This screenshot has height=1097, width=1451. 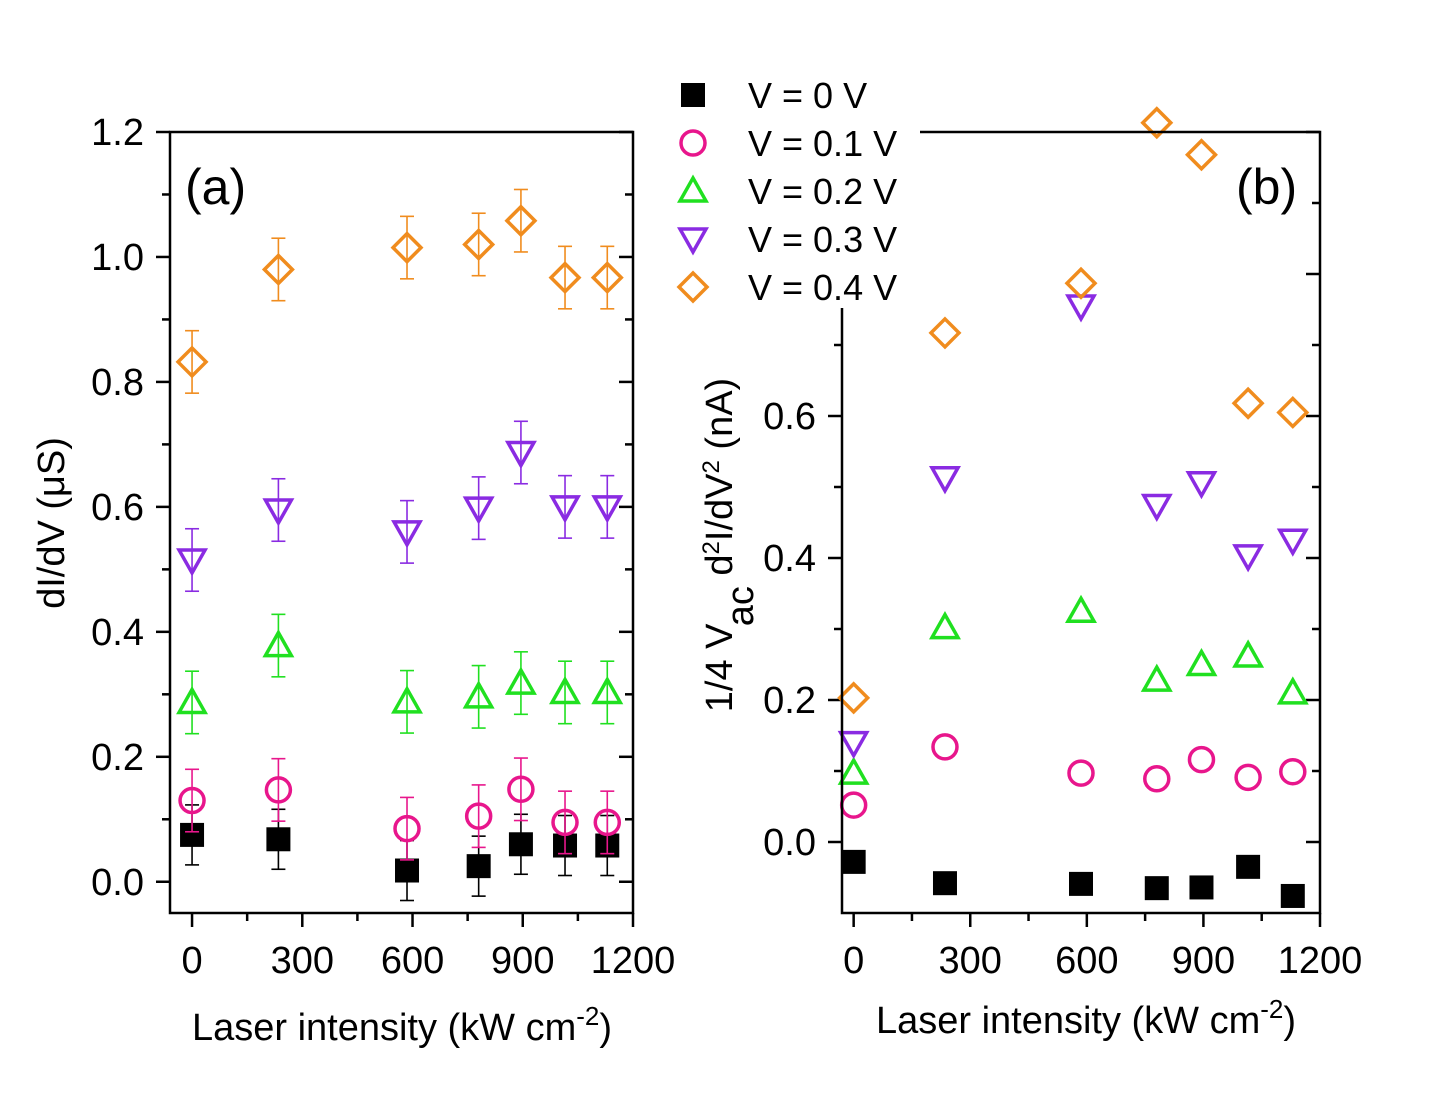 What do you see at coordinates (215, 187) in the screenshot?
I see `panel-a-label: (a)` at bounding box center [215, 187].